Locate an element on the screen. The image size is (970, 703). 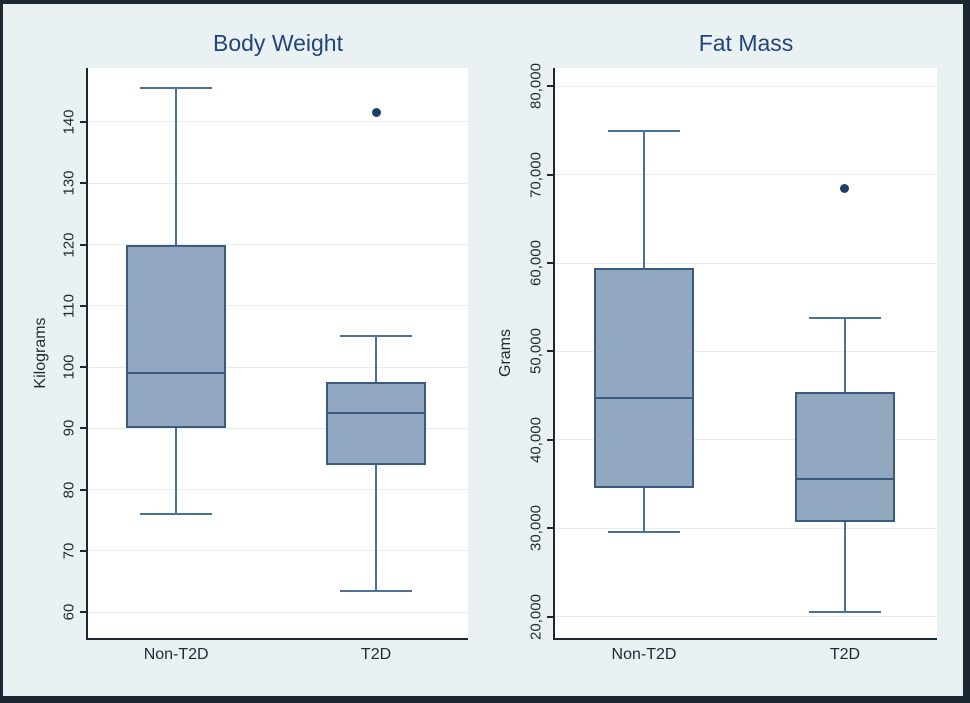
y-tick-label: 20,000 is located at coordinates (536, 616).